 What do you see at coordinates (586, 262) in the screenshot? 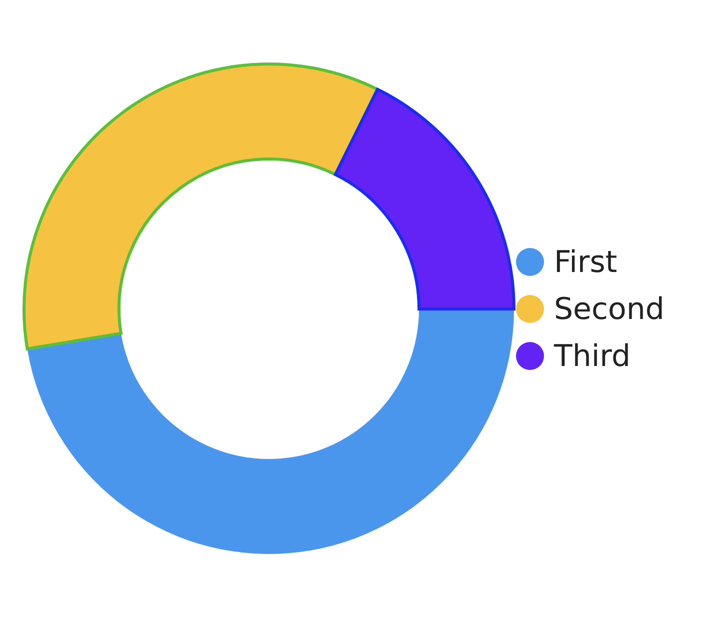
I see `legend-label: First` at bounding box center [586, 262].